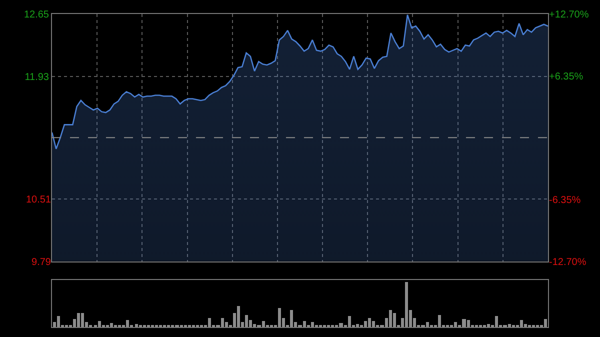  I want to click on y-tick-label: 12.65, so click(37, 15).